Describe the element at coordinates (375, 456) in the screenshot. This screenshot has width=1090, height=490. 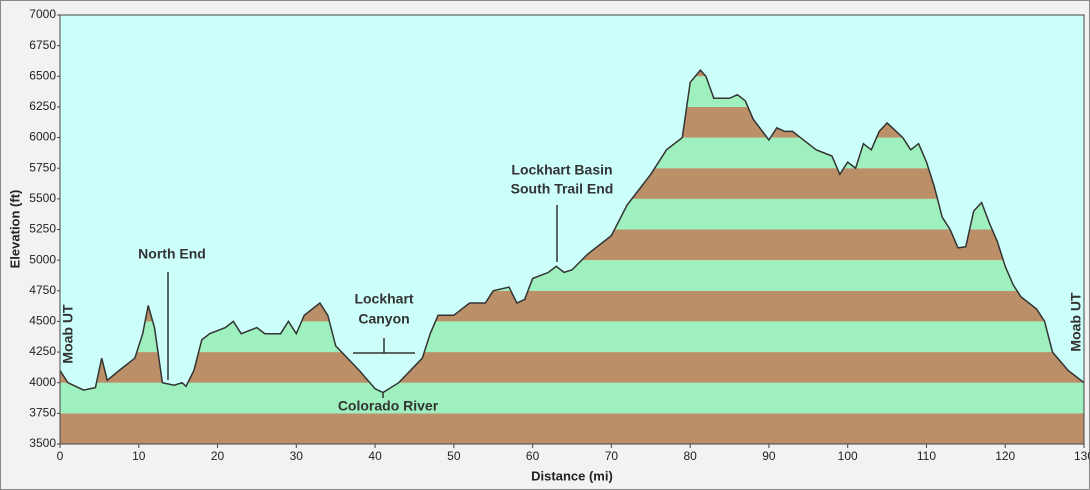
I see `x-tick-label: 40` at that location.